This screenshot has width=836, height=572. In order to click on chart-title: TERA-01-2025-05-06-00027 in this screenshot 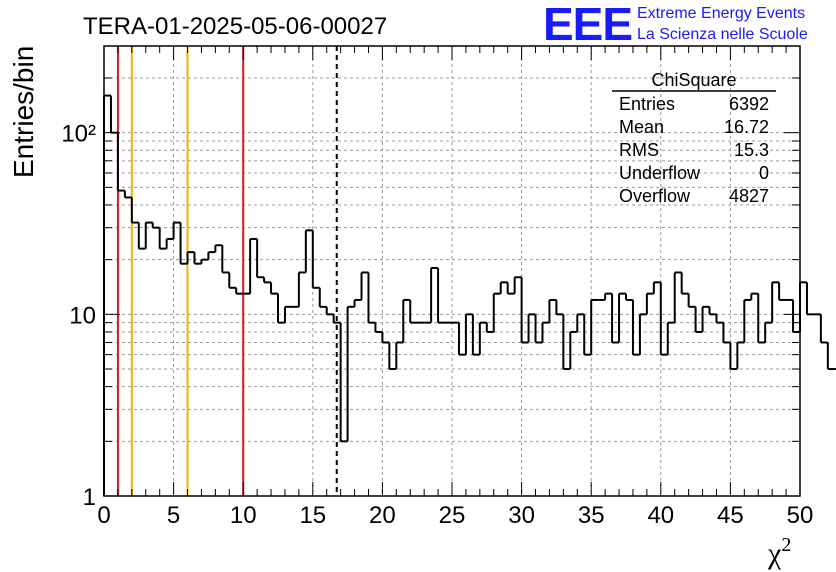, I will do `click(235, 26)`.